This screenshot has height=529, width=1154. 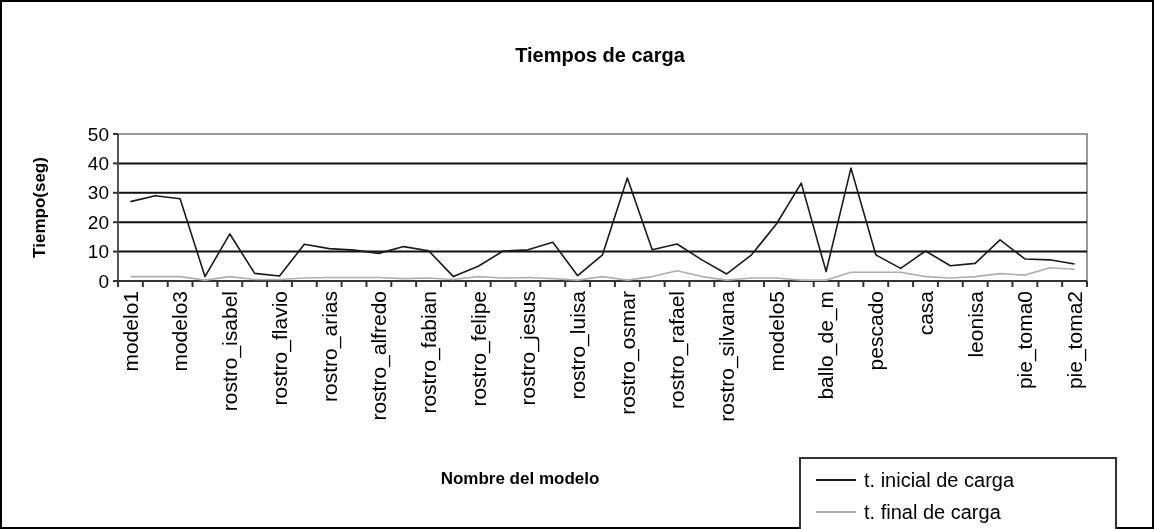 What do you see at coordinates (727, 356) in the screenshot?
I see `x-tick-label: rostro_silvana` at bounding box center [727, 356].